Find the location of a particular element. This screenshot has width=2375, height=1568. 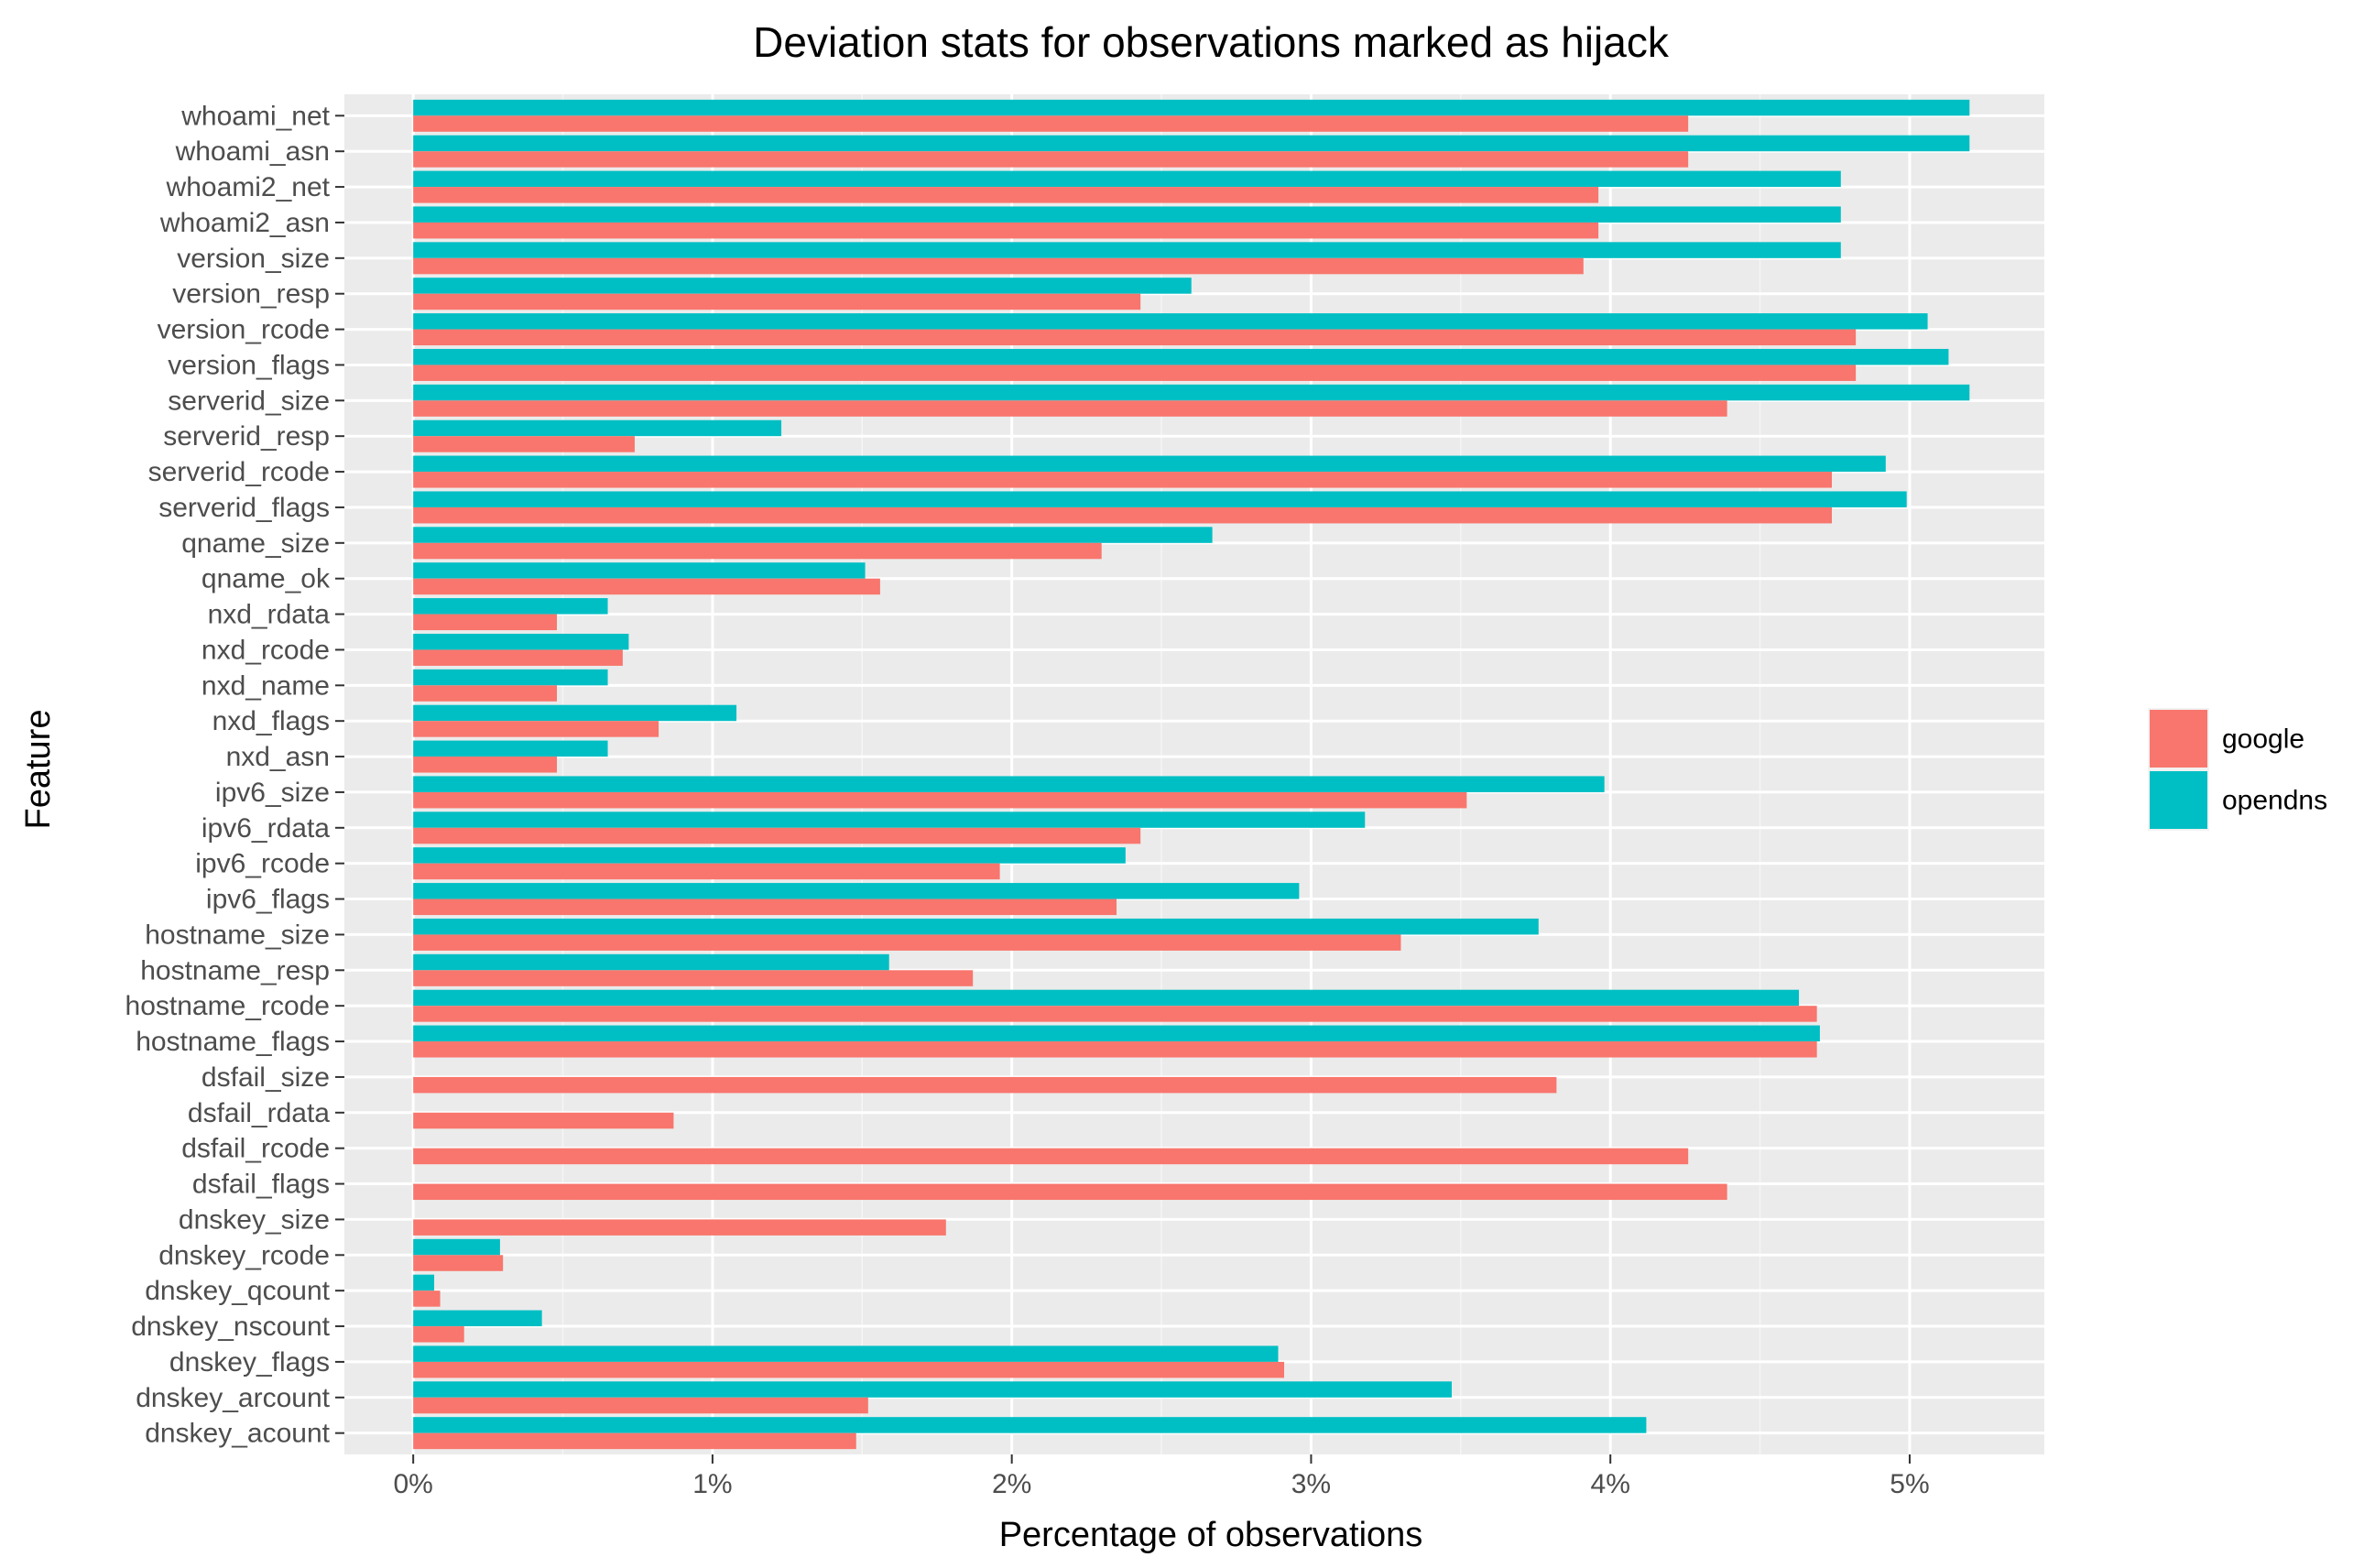

y-tick-label: qname_size is located at coordinates (255, 543).